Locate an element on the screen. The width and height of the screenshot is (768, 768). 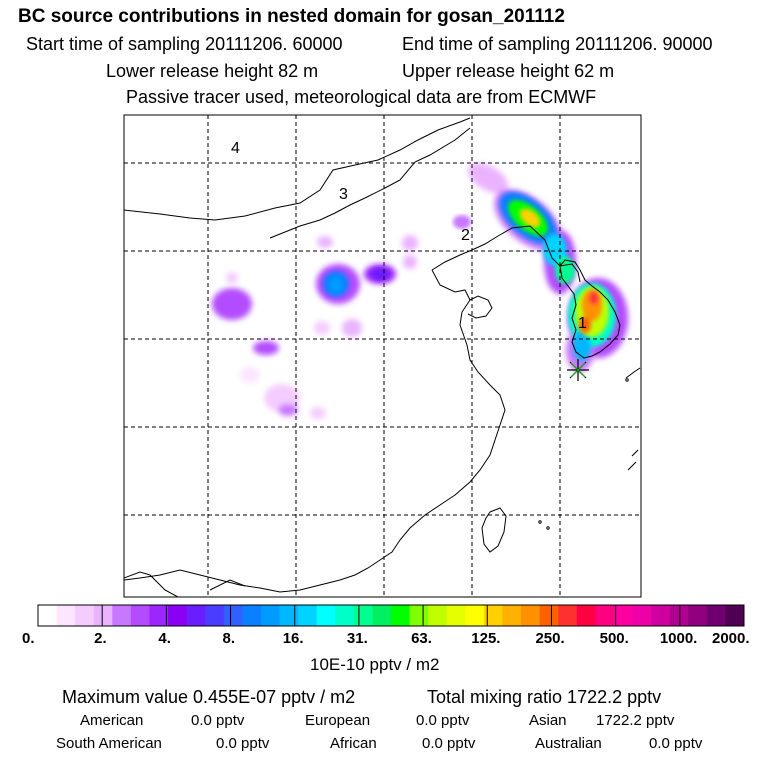
south-american-value: 0.0 pptv is located at coordinates (243, 743).